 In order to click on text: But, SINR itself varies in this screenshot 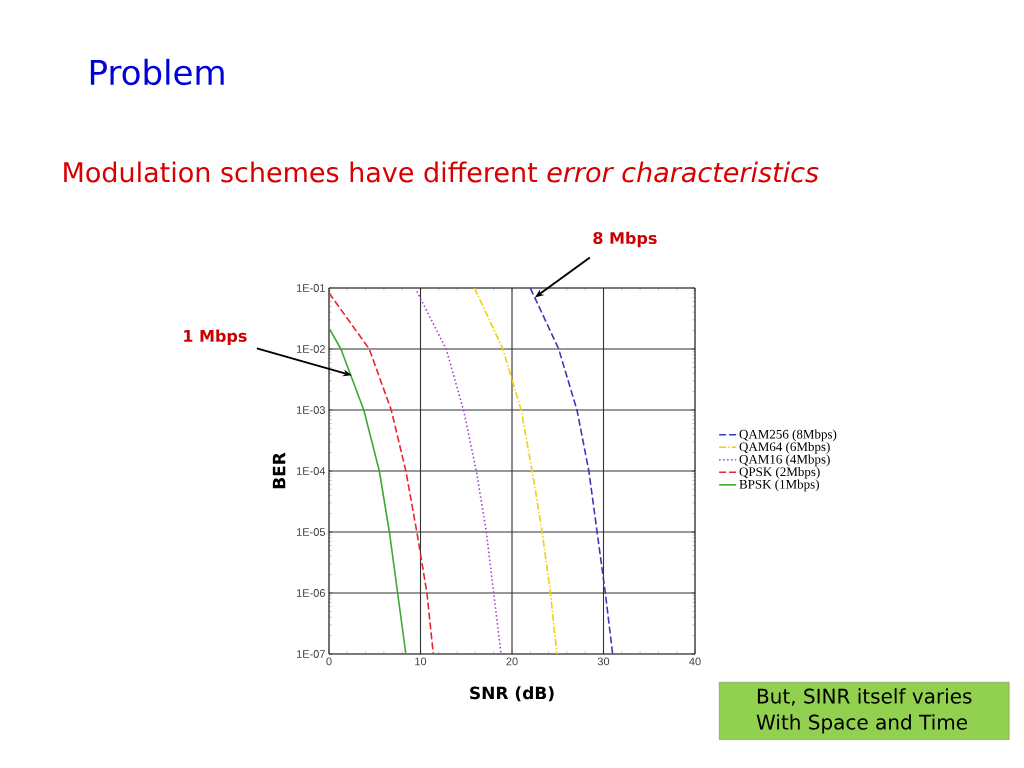, I will do `click(864, 697)`.